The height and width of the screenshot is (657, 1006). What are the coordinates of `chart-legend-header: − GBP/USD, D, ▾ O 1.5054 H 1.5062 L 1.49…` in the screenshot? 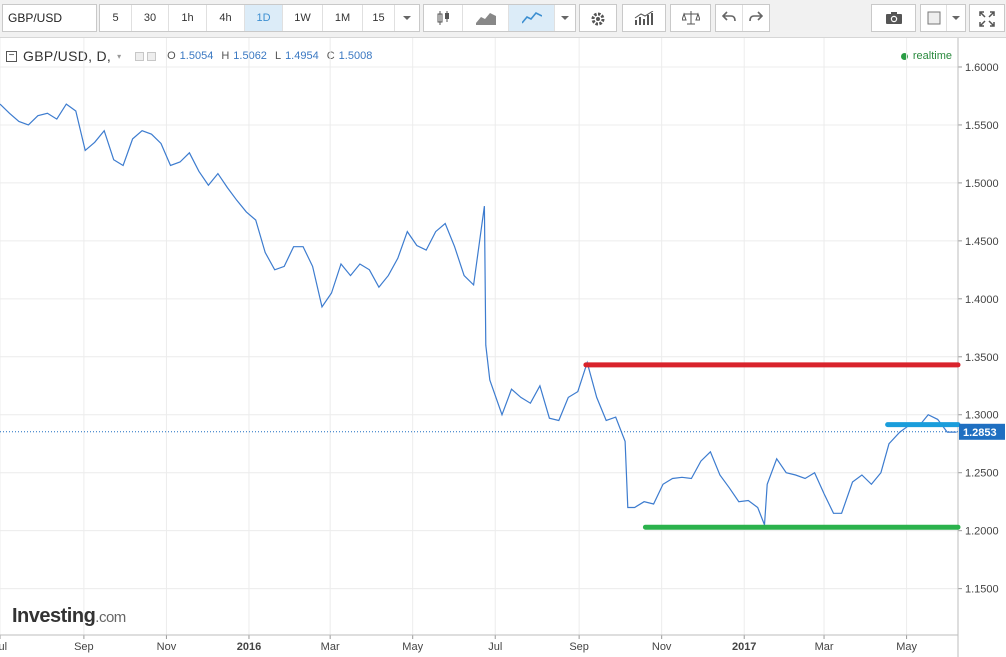 It's located at (189, 56).